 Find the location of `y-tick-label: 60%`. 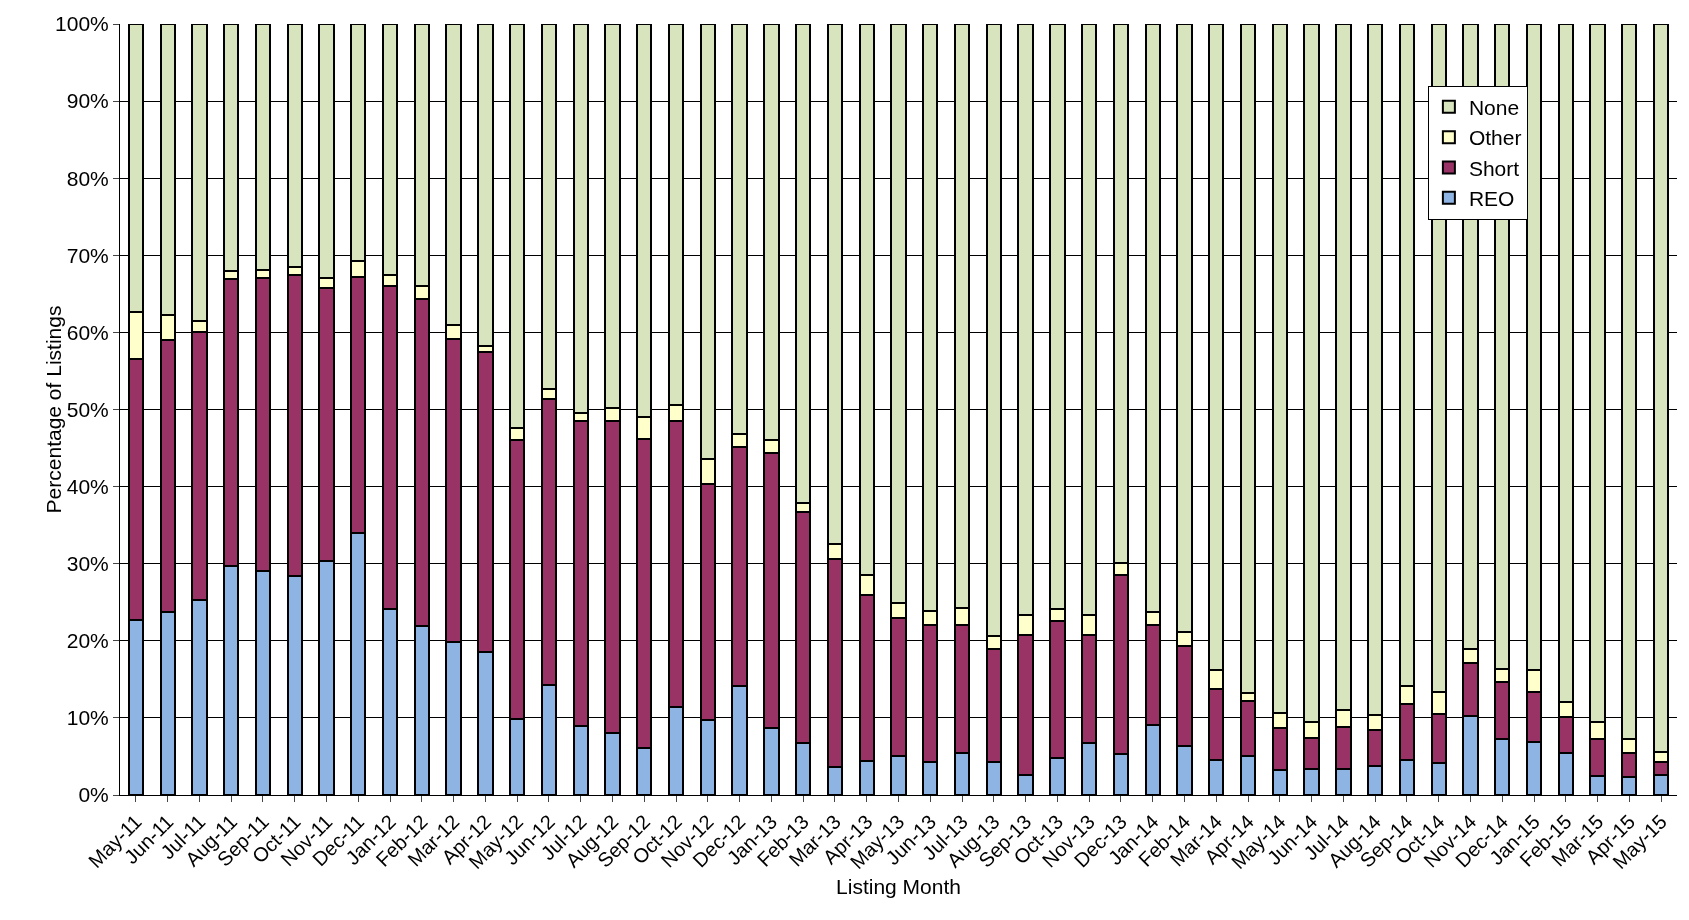

y-tick-label: 60% is located at coordinates (87, 332).